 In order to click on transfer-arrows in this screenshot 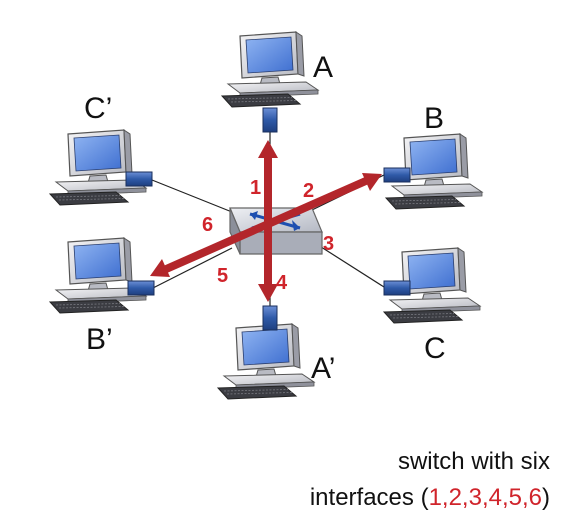, I will do `click(266, 221)`.